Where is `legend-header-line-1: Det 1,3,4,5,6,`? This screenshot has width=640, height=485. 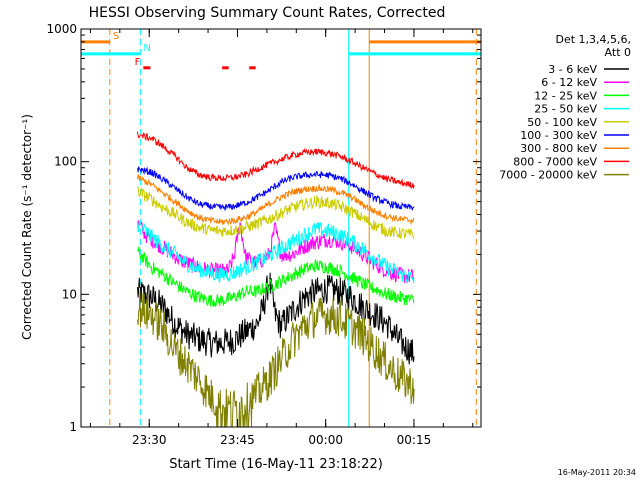
legend-header-line-1: Det 1,3,4,5,6, is located at coordinates (593, 39).